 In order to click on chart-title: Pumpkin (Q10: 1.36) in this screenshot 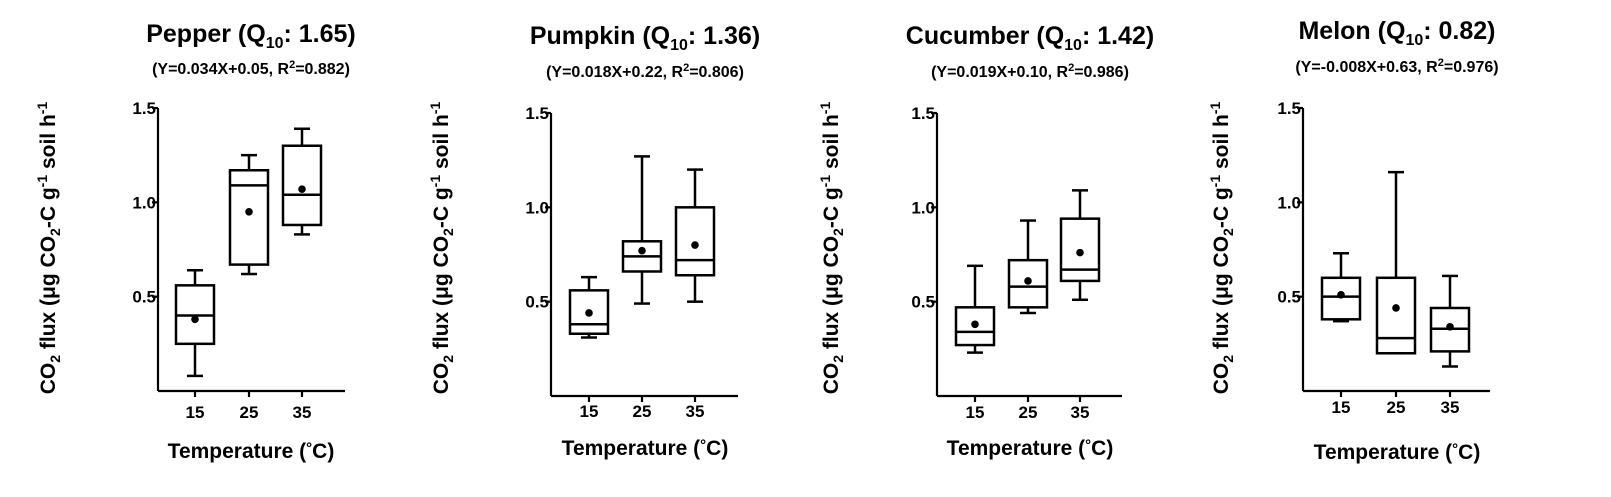, I will do `click(645, 38)`.